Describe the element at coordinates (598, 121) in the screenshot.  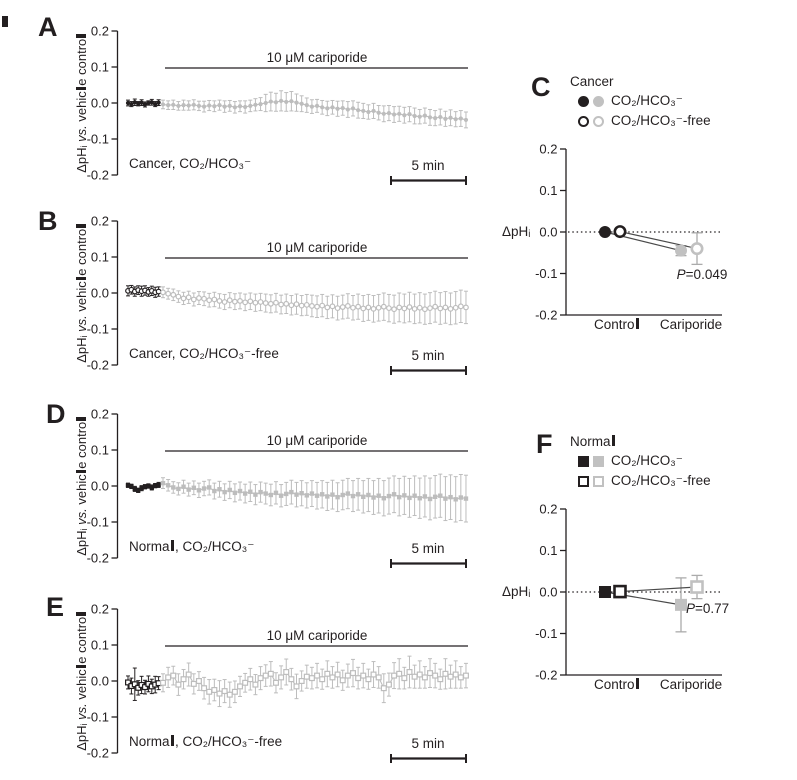
I see `legend-marker-open-gray-circle` at that location.